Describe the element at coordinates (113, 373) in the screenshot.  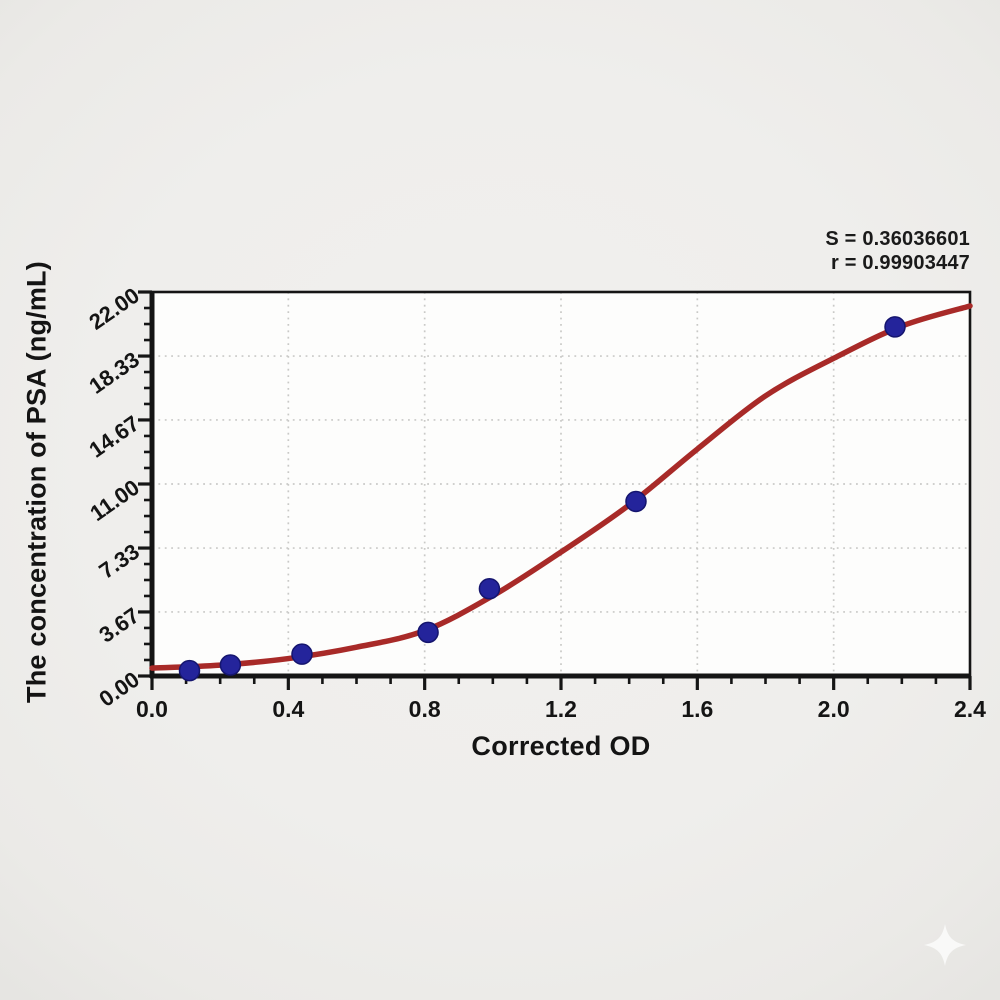
I see `y-tick-label: 18.33` at that location.